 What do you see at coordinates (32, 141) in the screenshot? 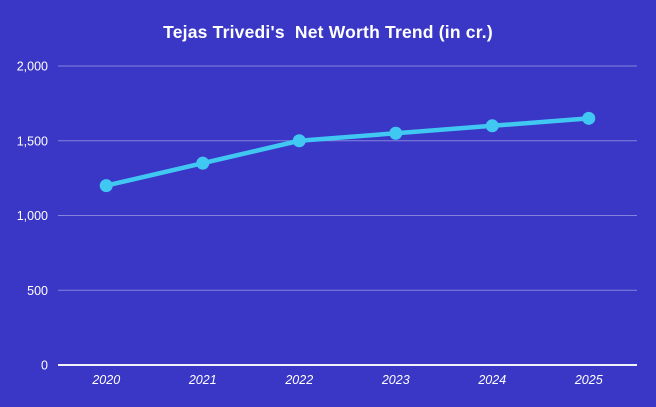
I see `y-tick-label: 1,500` at bounding box center [32, 141].